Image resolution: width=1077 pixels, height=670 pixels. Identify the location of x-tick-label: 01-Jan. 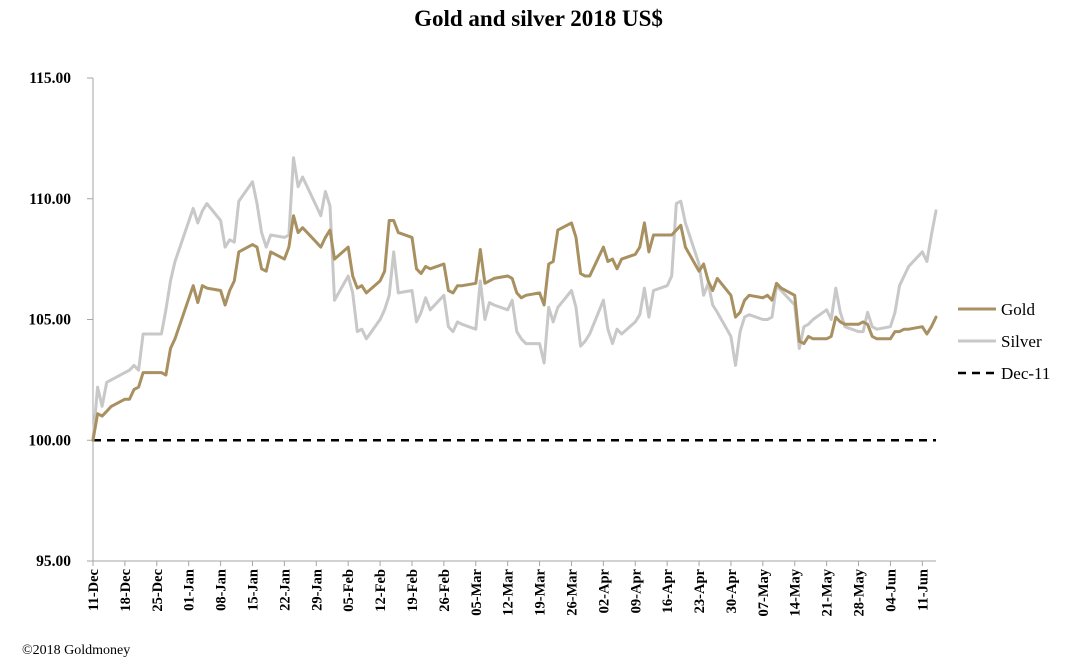
(190, 590).